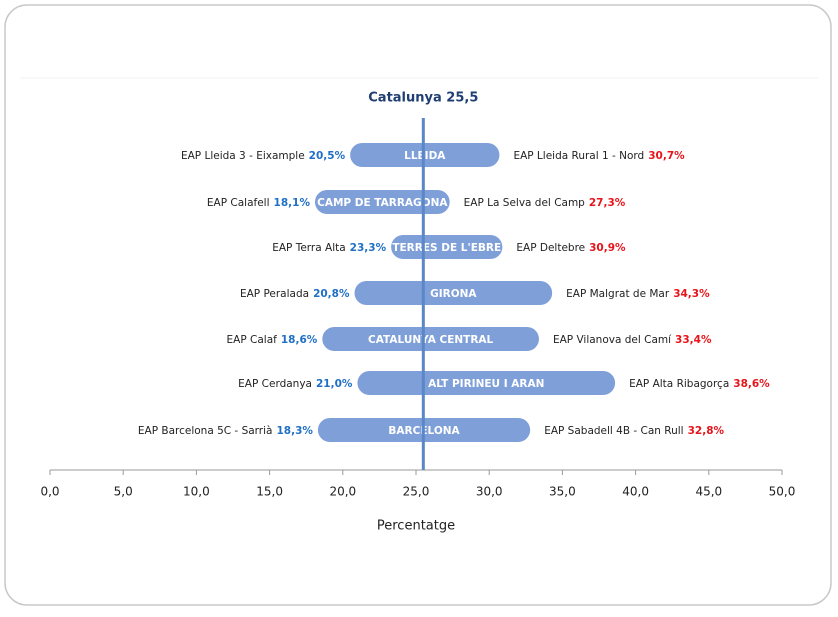 The height and width of the screenshot is (617, 838). Describe the element at coordinates (243, 156) in the screenshot. I see `low-name: EAP Lleida 3 - Eixample` at that location.